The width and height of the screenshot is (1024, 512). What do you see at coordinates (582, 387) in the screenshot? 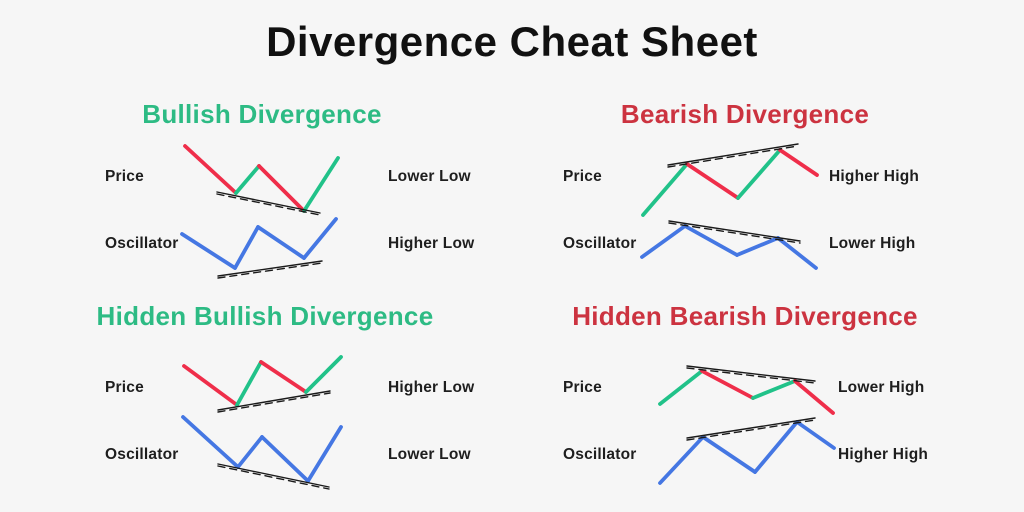
I see `hidden-bearish-price-label: Price` at bounding box center [582, 387].